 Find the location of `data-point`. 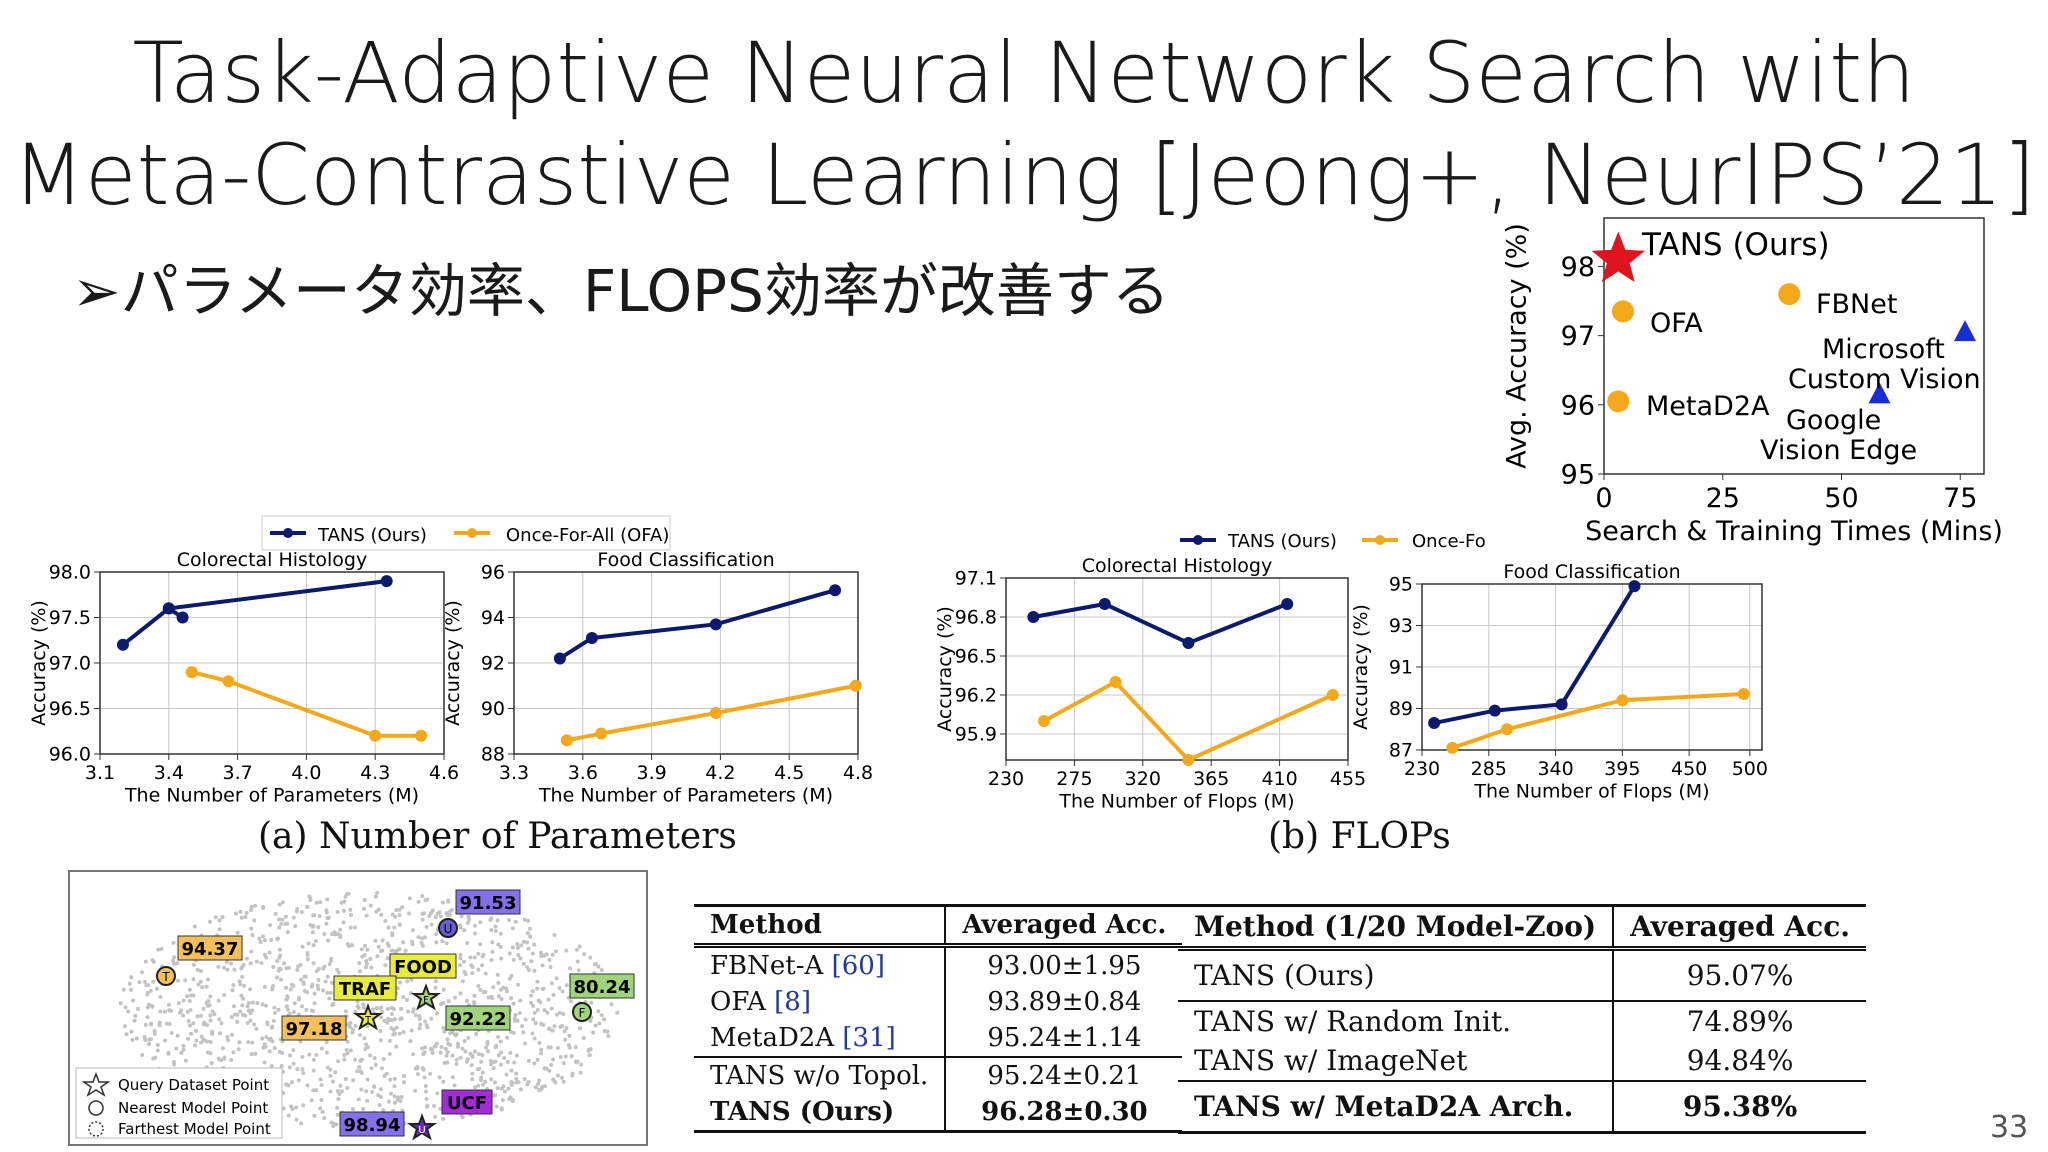

data-point is located at coordinates (855, 685).